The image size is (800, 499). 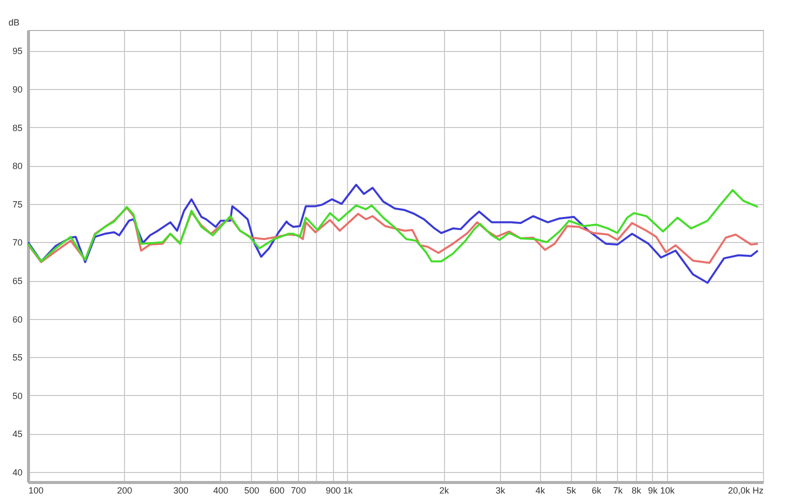 What do you see at coordinates (668, 491) in the screenshot?
I see `x-tick-label: 10k` at bounding box center [668, 491].